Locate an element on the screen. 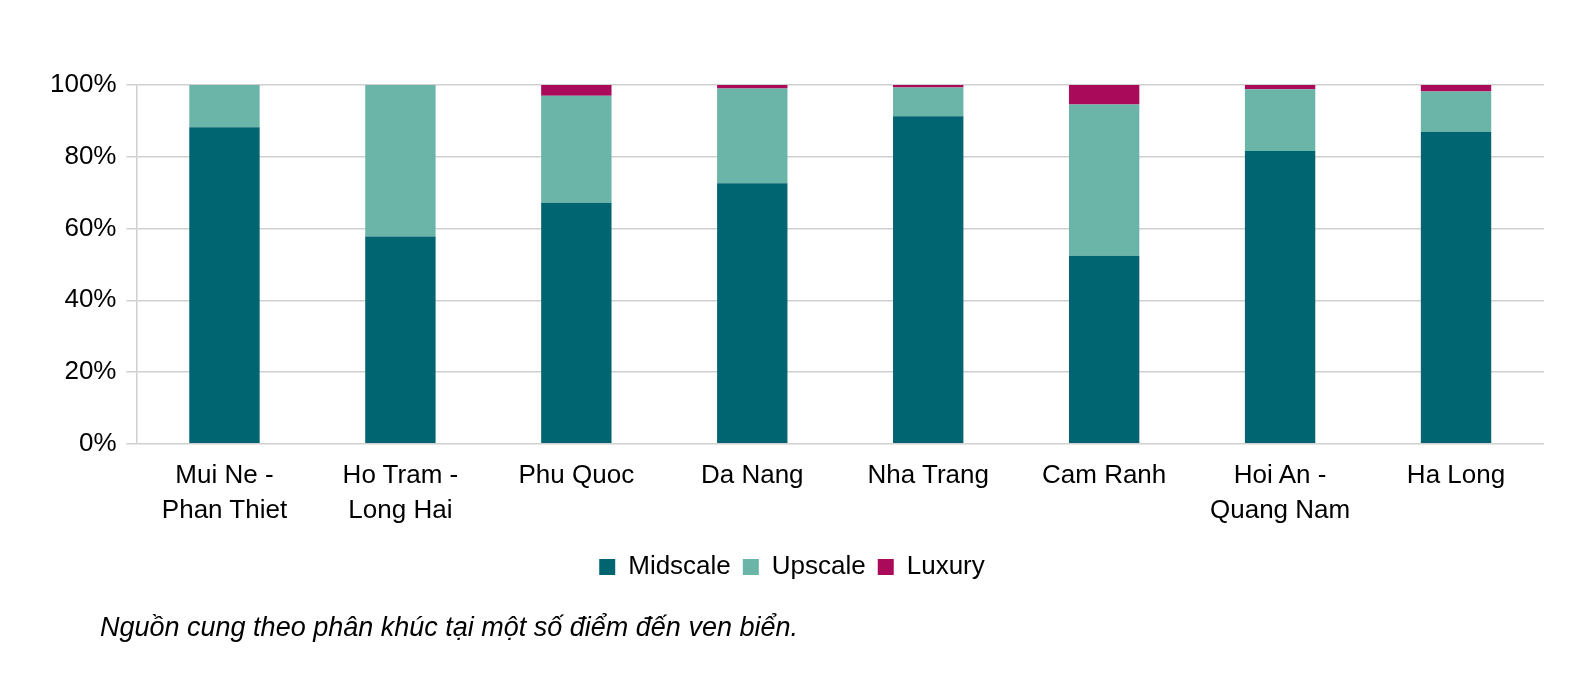 This screenshot has height=682, width=1584. y-tick-label: 100% is located at coordinates (83, 83).